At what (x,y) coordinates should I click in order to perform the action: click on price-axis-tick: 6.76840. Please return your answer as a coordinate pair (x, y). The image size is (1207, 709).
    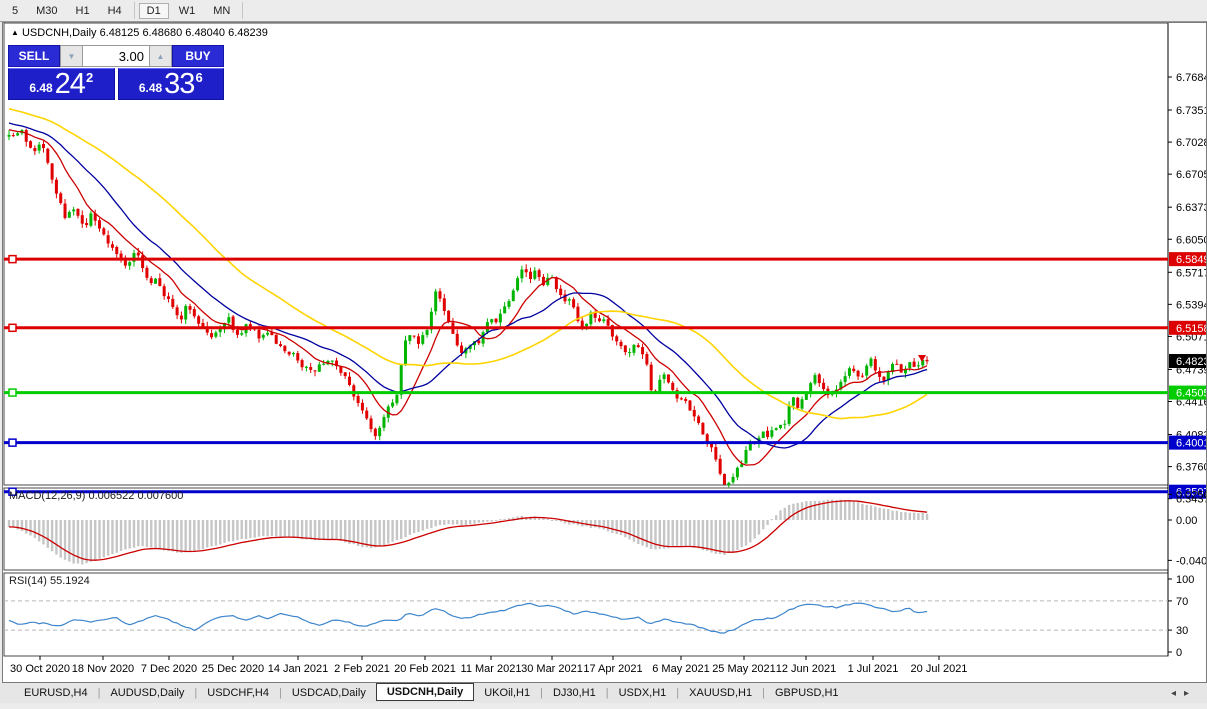
    Looking at the image, I should click on (1191, 78).